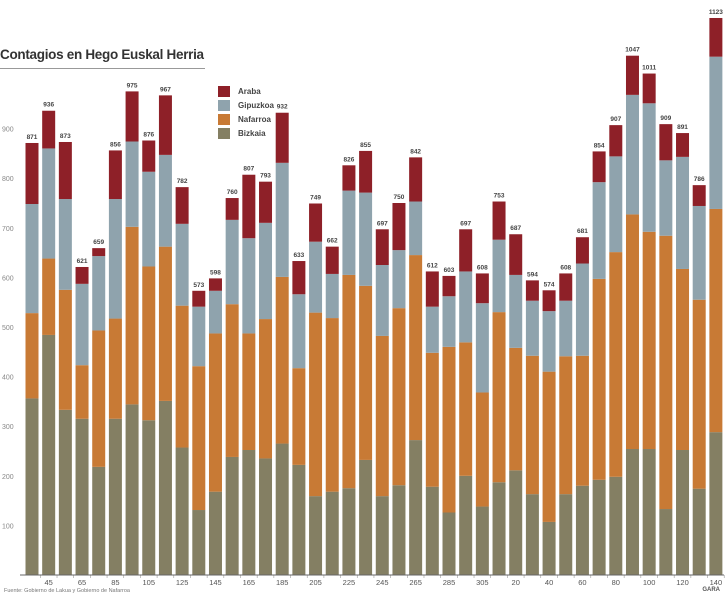  What do you see at coordinates (248, 169) in the screenshot?
I see `bar-total-label: 807` at bounding box center [248, 169].